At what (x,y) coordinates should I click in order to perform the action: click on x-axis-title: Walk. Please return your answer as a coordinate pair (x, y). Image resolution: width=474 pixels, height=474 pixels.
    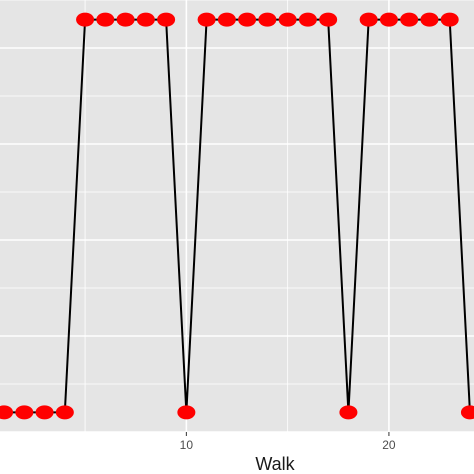
    Looking at the image, I should click on (275, 464).